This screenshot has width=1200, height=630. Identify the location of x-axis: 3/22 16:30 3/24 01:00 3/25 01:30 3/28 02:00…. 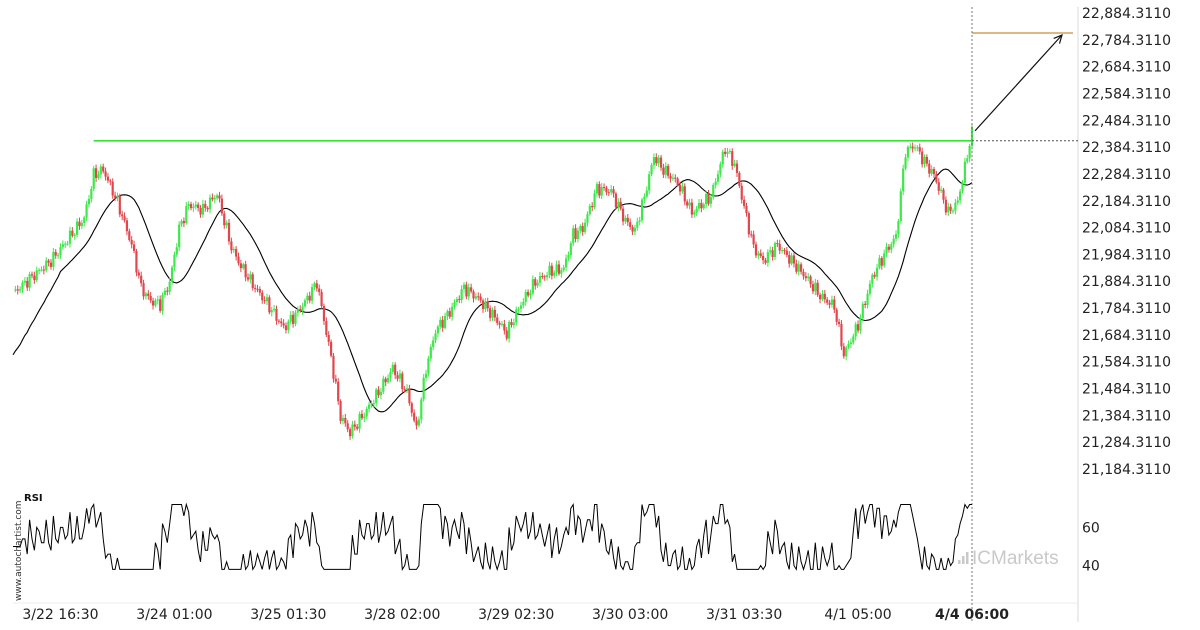
(515, 615).